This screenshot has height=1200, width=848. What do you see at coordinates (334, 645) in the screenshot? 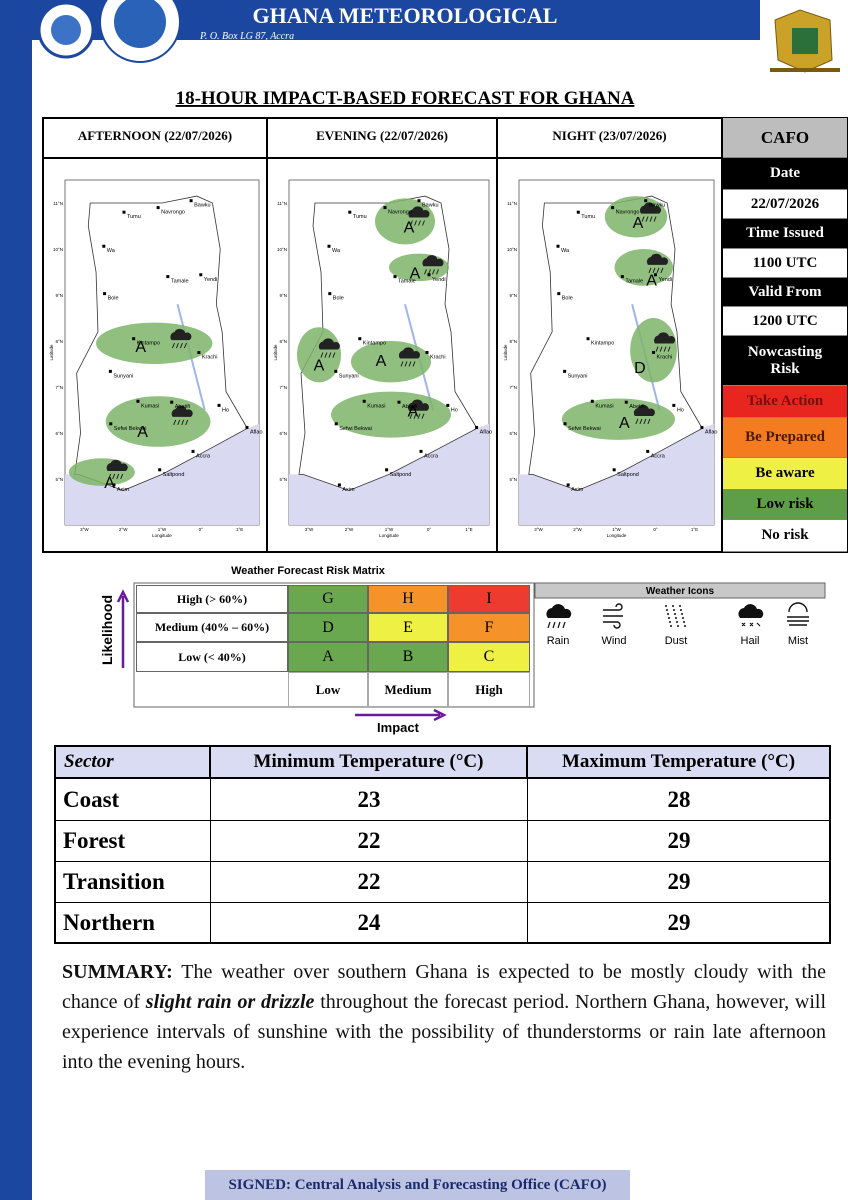
I see `matrix-frame` at bounding box center [334, 645].